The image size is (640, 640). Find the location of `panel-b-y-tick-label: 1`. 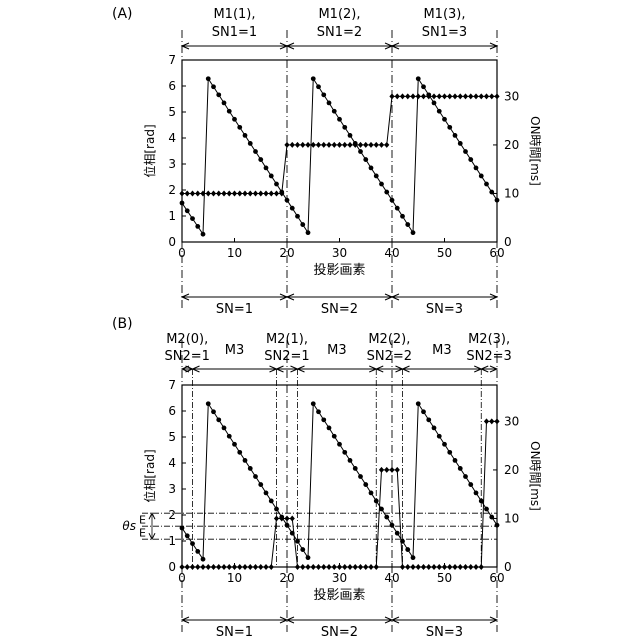

panel-b-y-tick-label: 1 is located at coordinates (172, 541).